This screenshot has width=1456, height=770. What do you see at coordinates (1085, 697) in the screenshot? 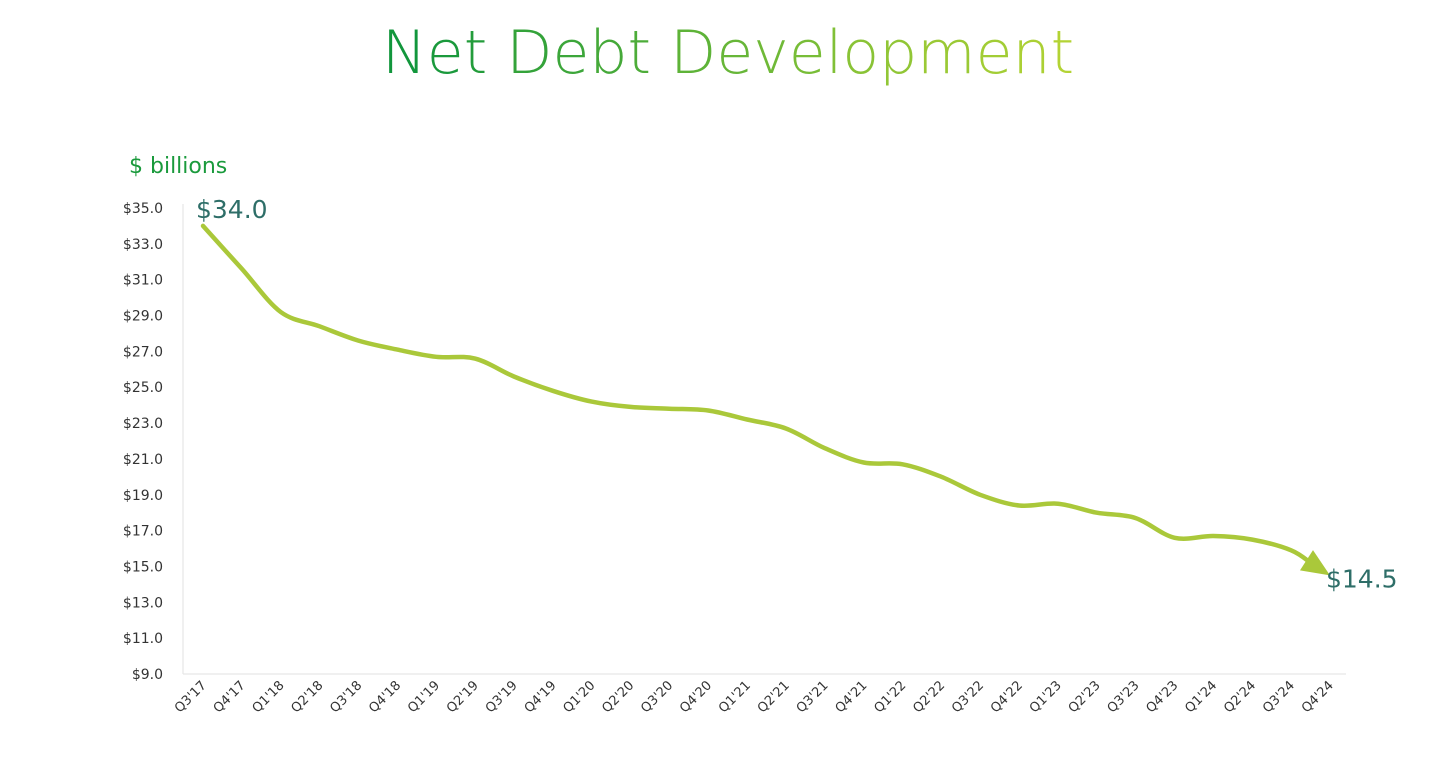
I see `x-tick-label: Q2'23` at bounding box center [1085, 697].